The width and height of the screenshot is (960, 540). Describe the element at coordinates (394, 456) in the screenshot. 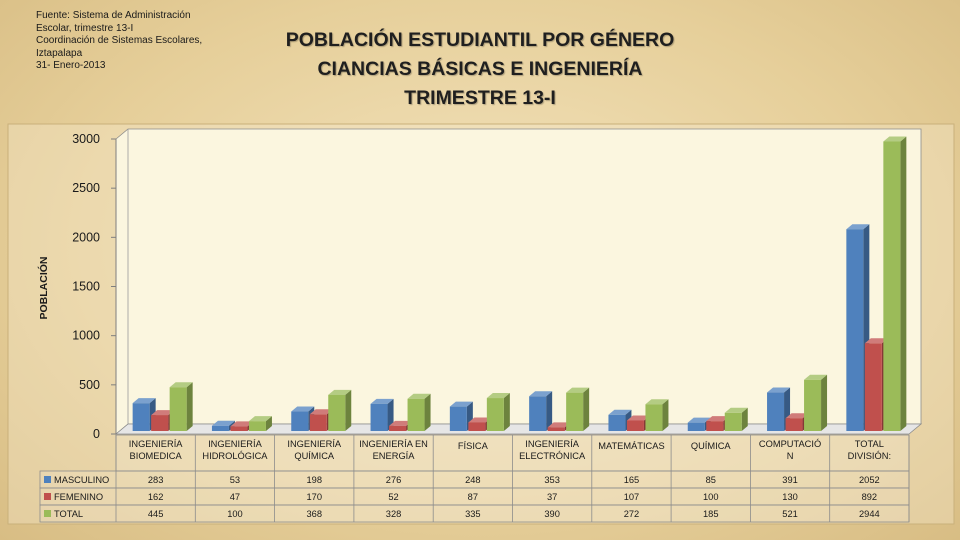

I see `x-tick-label: ENERGÍA` at that location.